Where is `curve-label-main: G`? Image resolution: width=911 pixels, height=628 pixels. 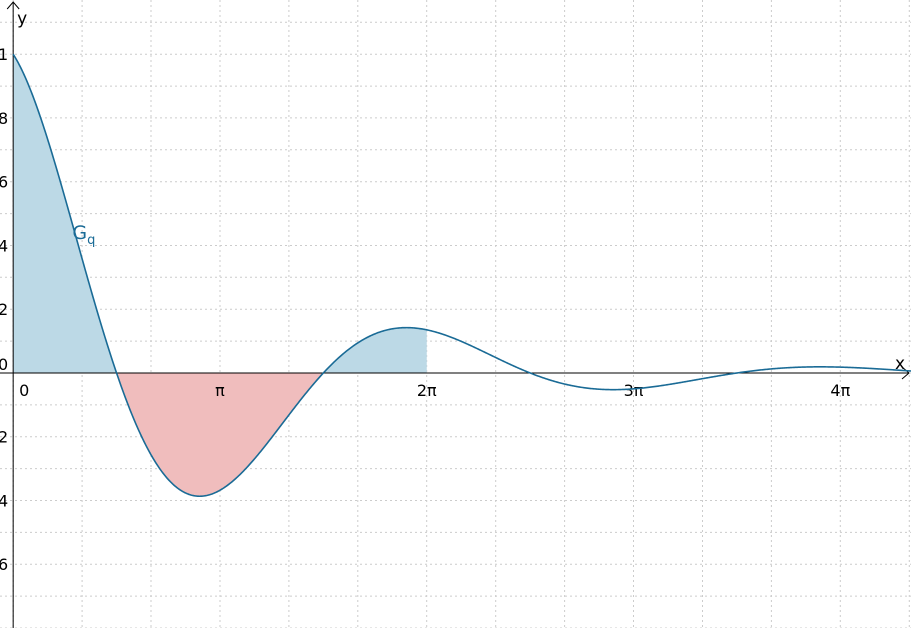 curve-label-main: G is located at coordinates (79, 233).